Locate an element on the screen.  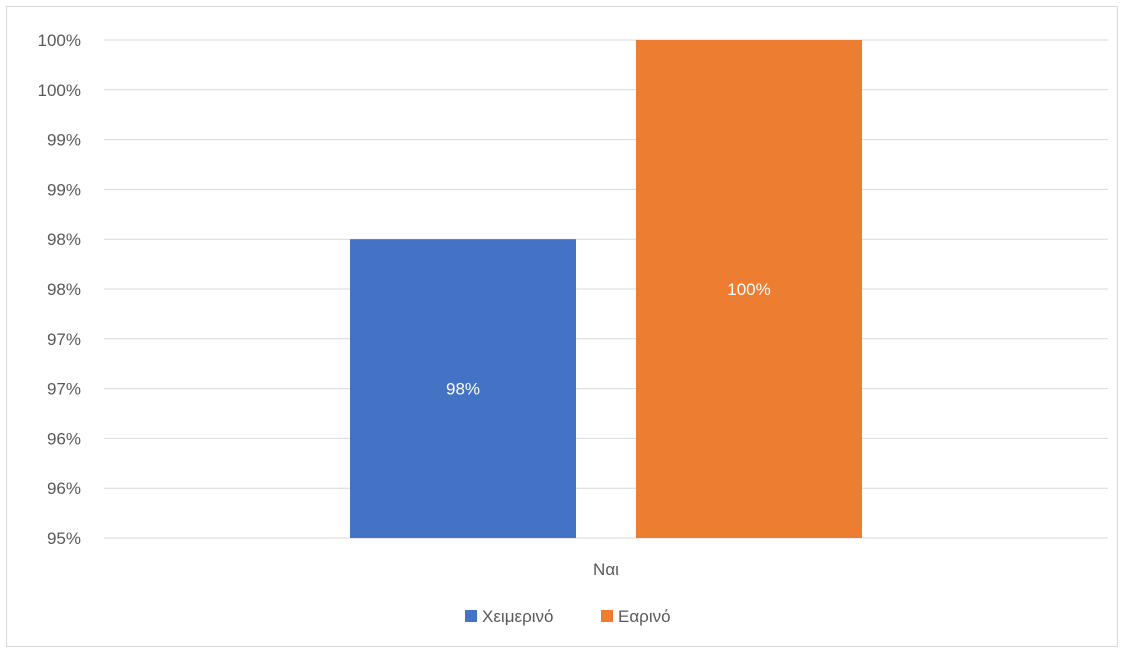
bar-winter is located at coordinates (463, 388).